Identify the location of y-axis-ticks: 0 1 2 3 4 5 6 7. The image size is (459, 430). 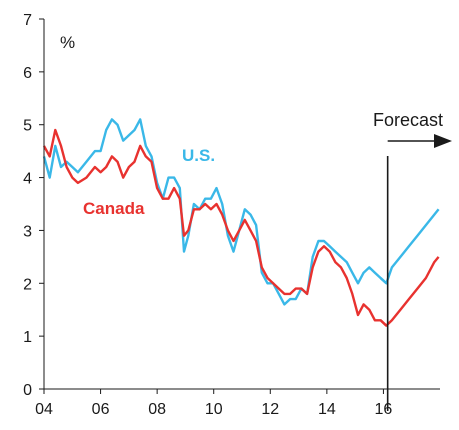
(33, 205).